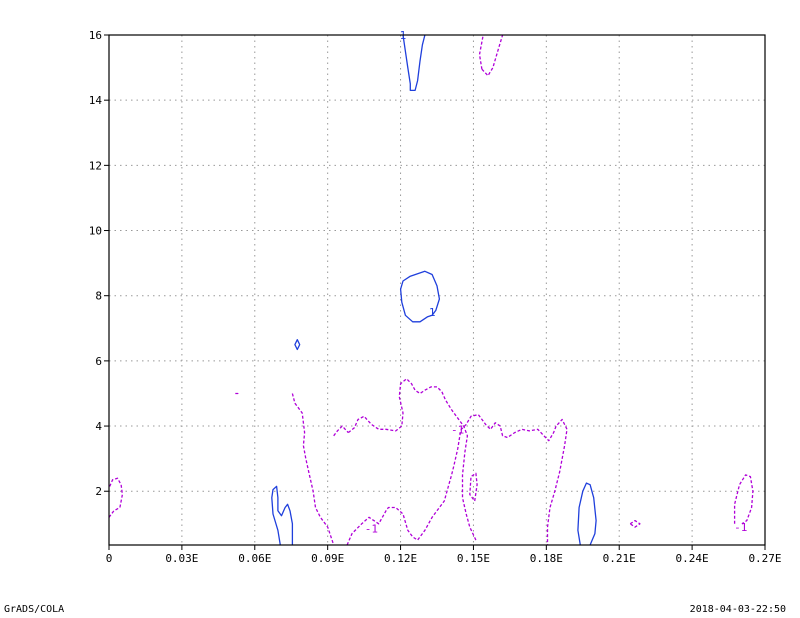 This screenshot has height=618, width=800. I want to click on x-tick-label: 0.12E, so click(400, 558).